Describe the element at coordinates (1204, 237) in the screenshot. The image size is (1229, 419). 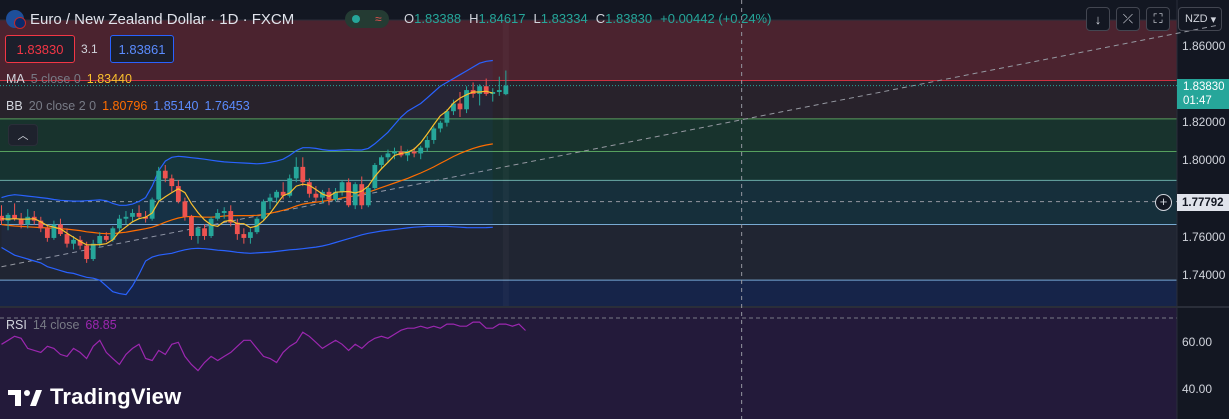
I see `price-tick: 1.76000` at that location.